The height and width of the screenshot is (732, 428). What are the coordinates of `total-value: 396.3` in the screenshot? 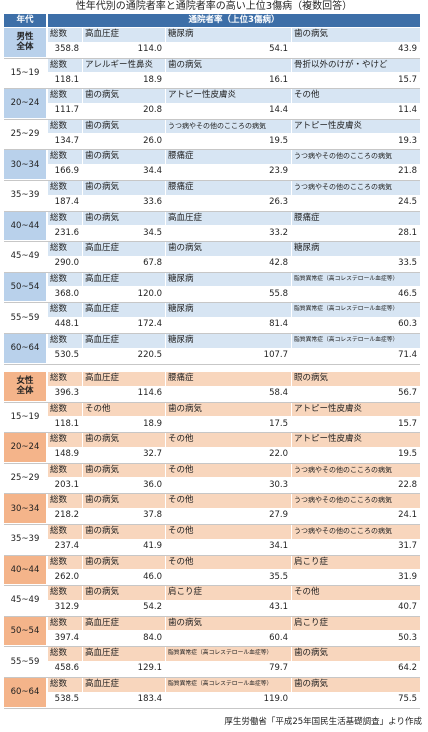 It's located at (65, 393).